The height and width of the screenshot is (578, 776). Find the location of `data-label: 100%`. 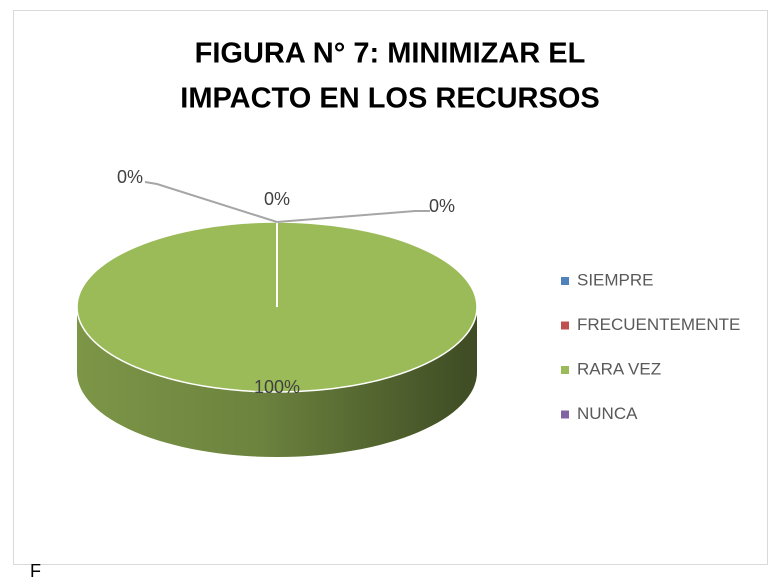

data-label: 100% is located at coordinates (277, 387).